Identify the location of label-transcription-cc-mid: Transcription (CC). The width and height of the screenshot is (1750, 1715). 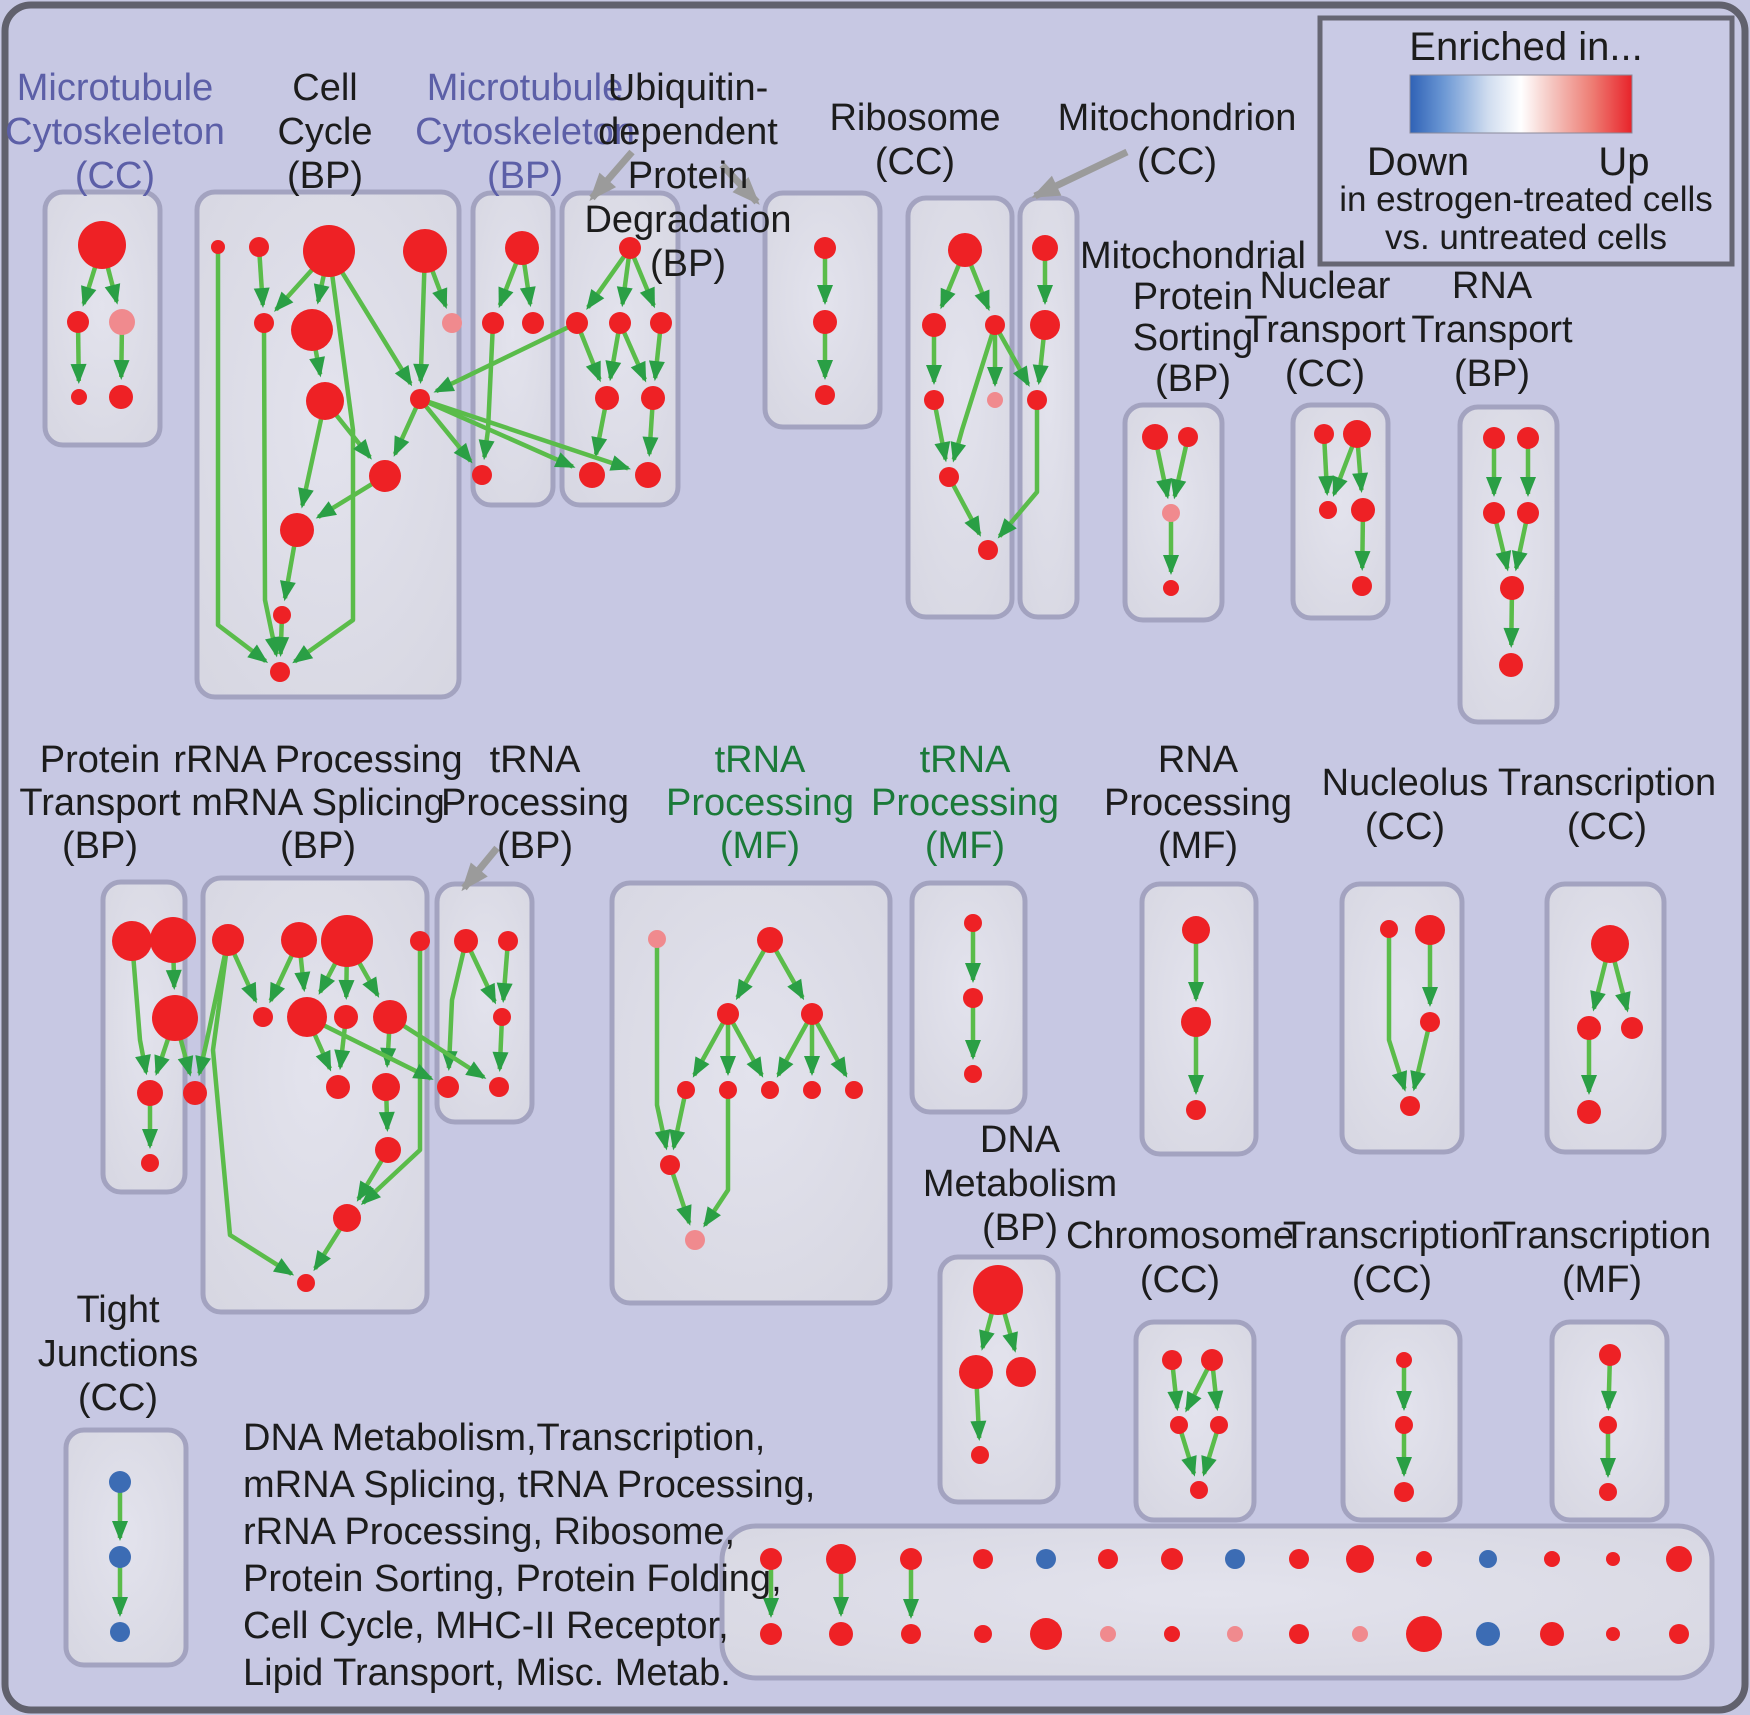
(1607, 805).